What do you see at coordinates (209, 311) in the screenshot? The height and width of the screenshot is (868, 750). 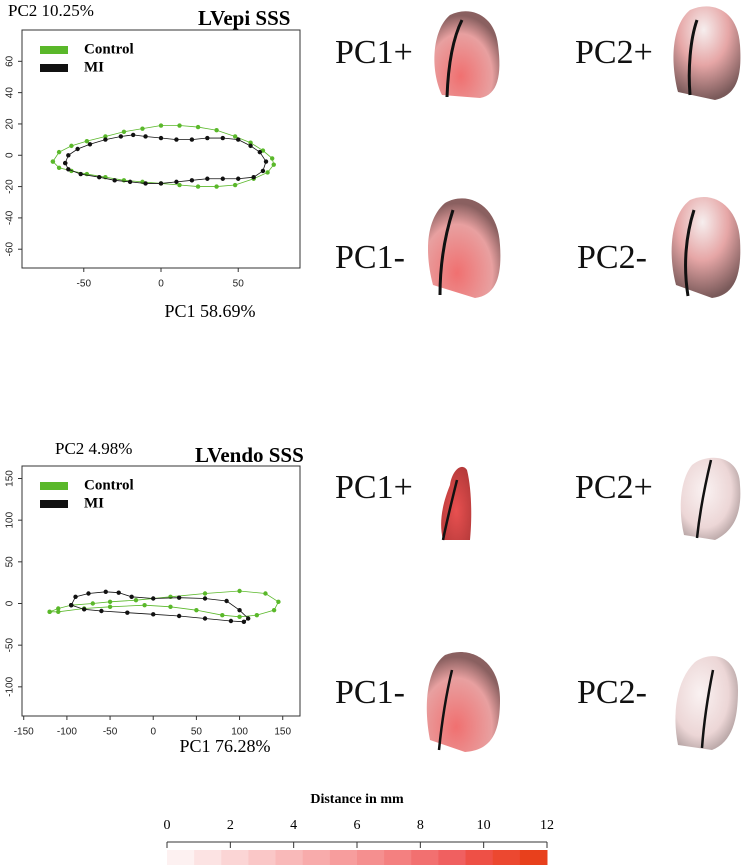 I see `x-axis-label: PC1 58.69%` at bounding box center [209, 311].